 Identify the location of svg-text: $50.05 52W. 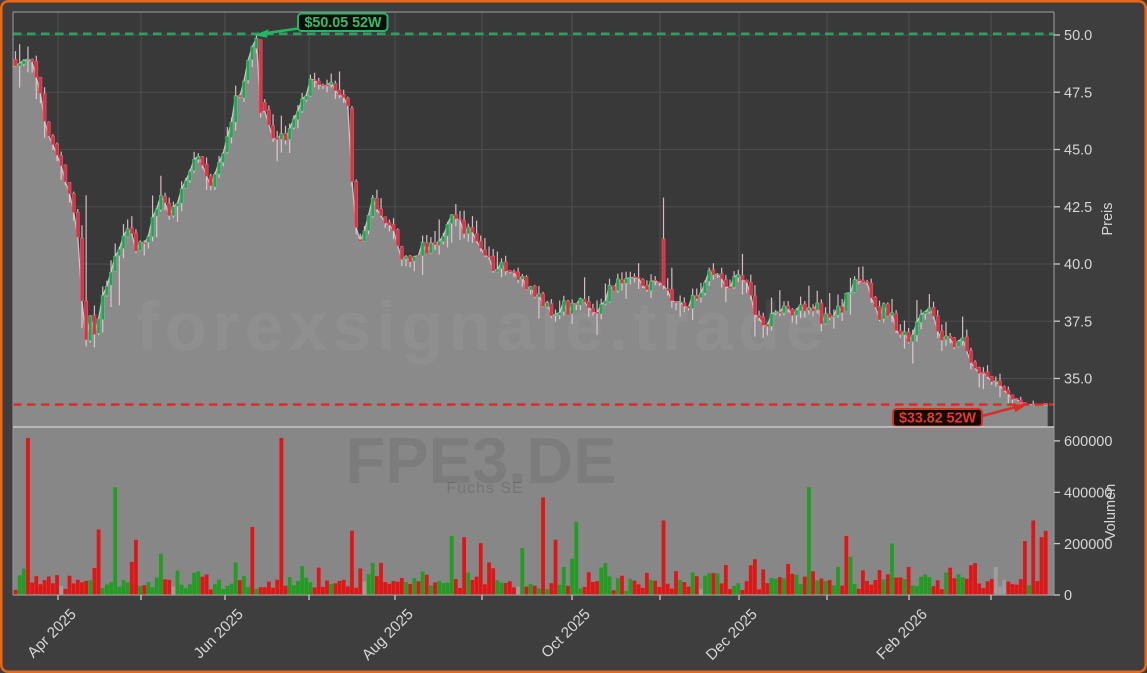
(343, 23).